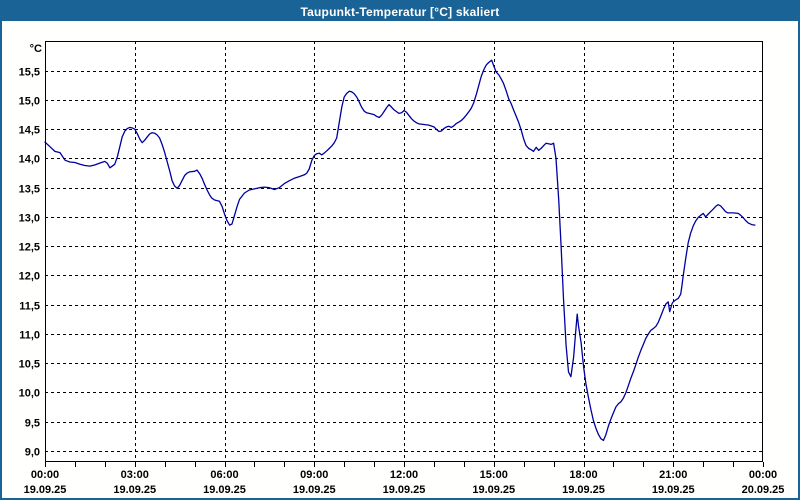  I want to click on y-axis-label: 10,5, so click(29, 365).